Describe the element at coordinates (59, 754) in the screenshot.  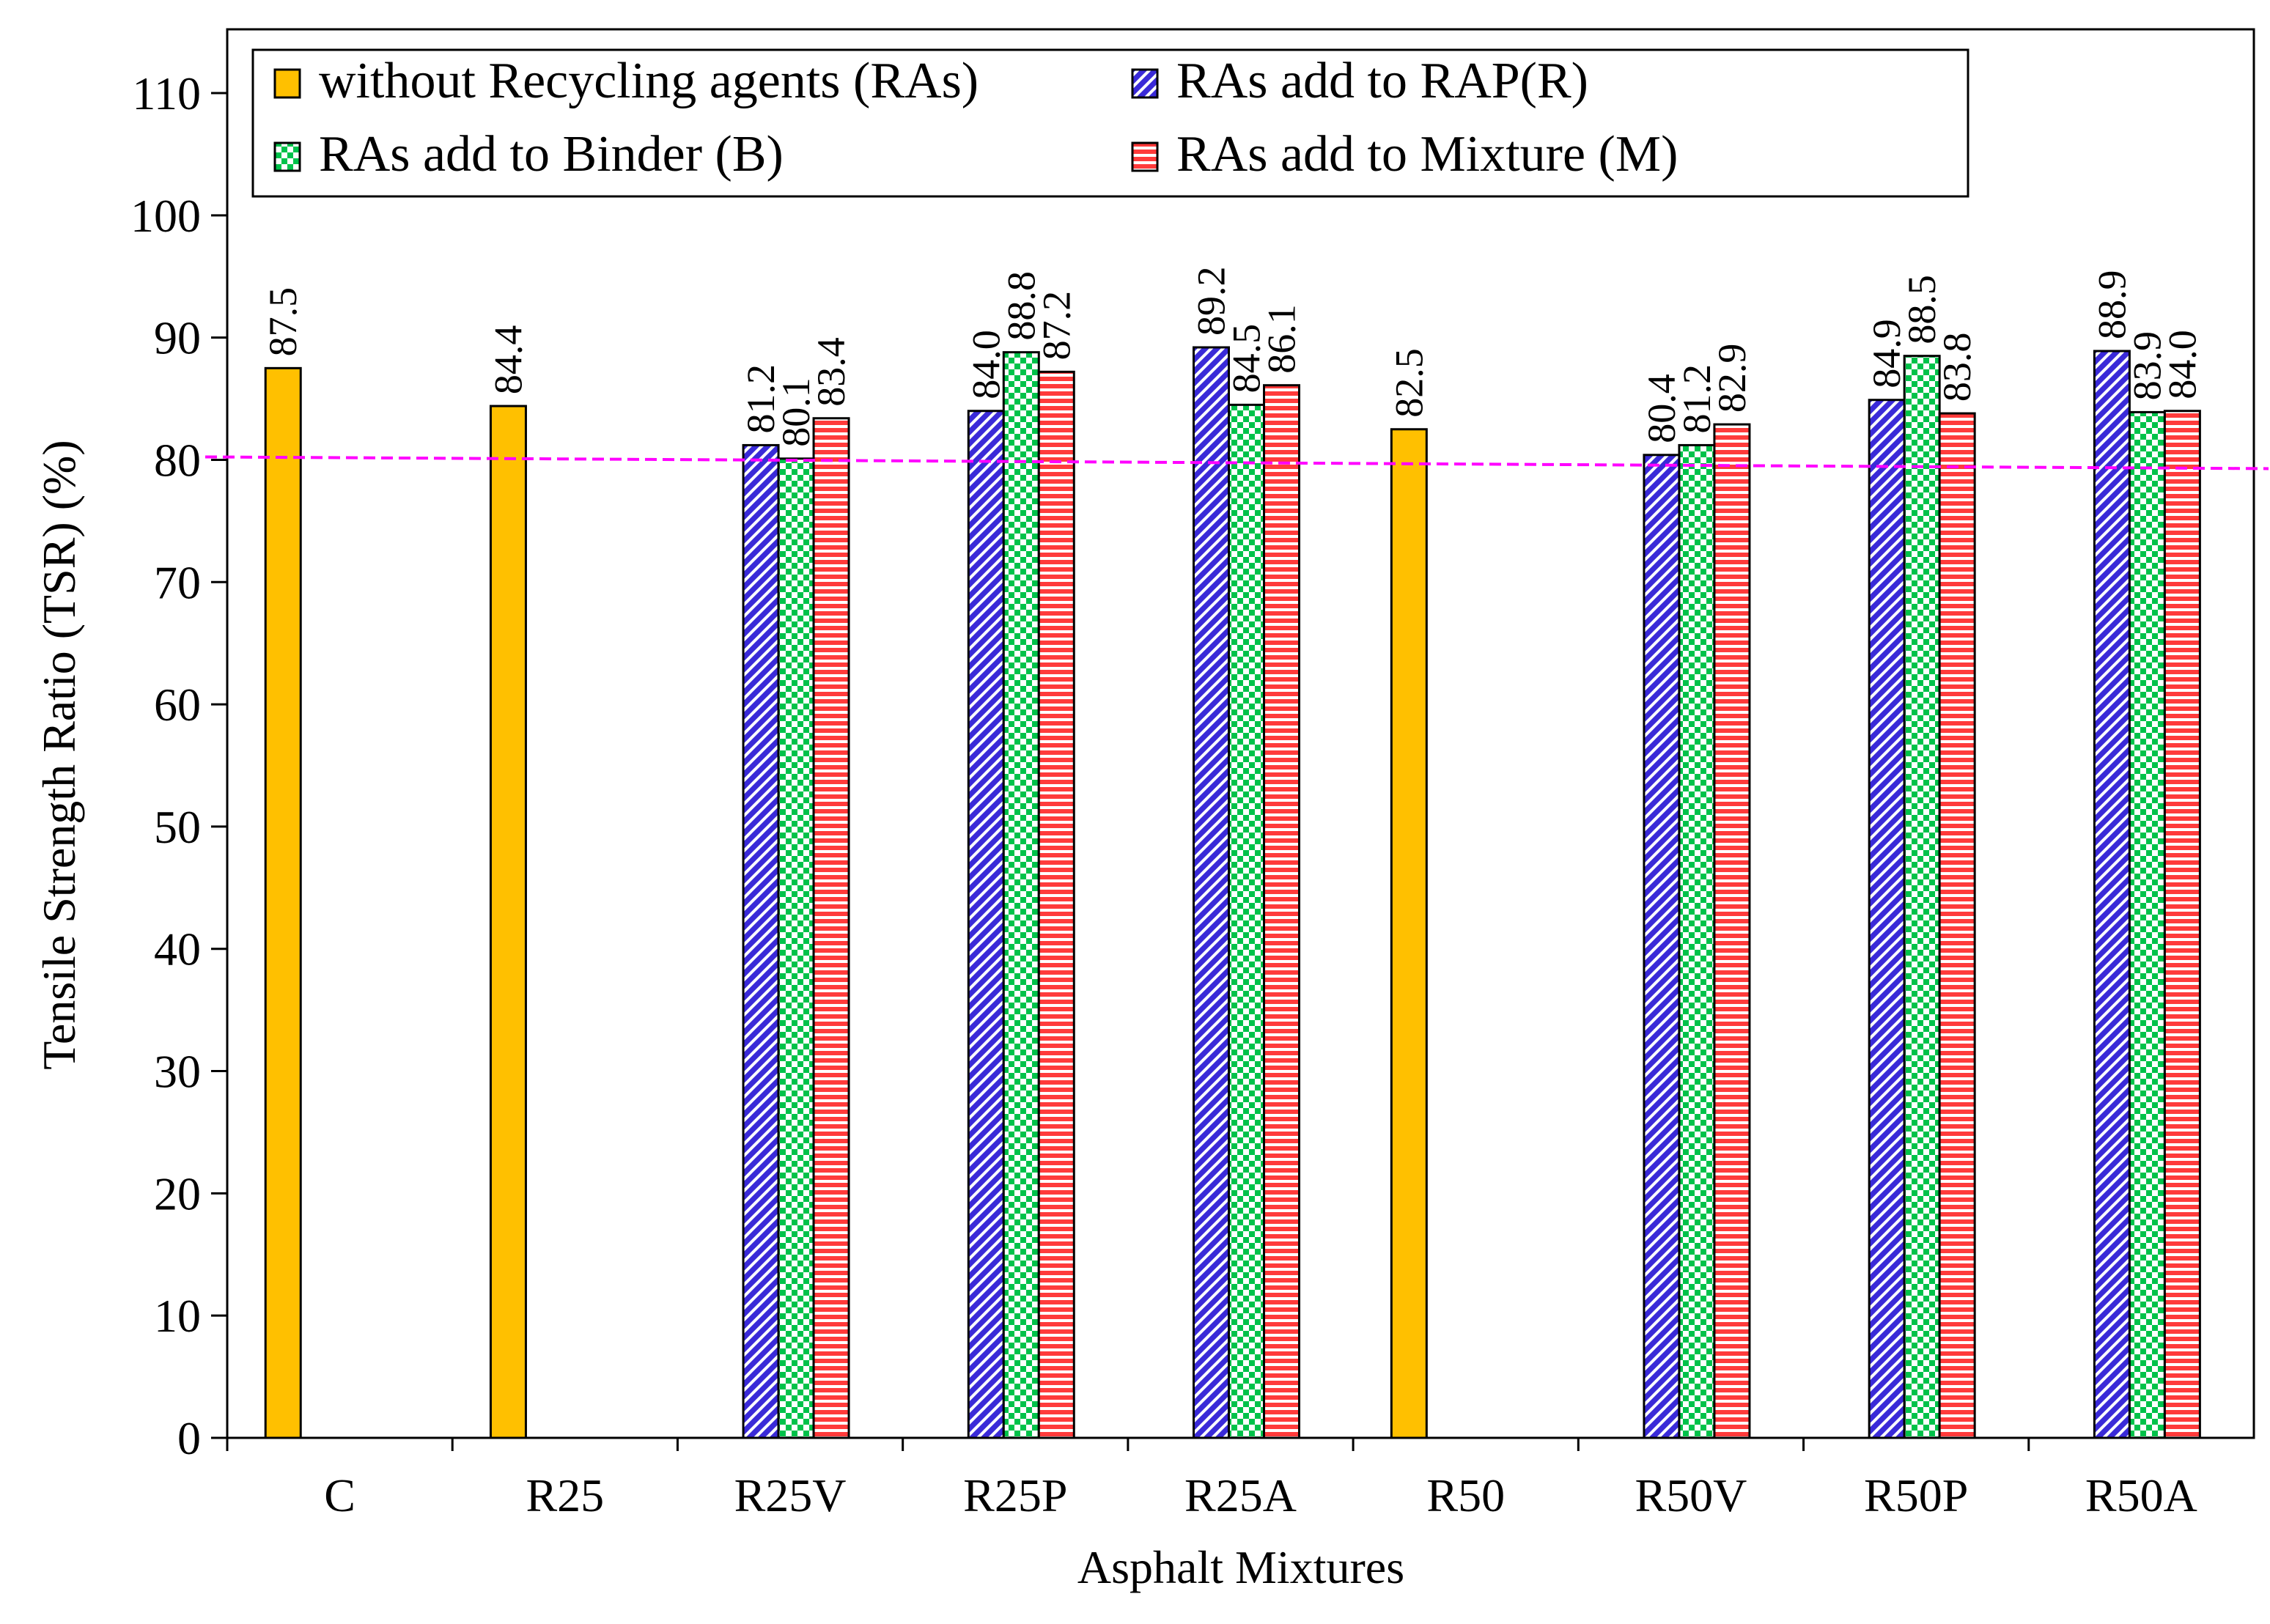
I see `y-axis-title: Tensile Strength Ratio (TSR) (%)` at that location.